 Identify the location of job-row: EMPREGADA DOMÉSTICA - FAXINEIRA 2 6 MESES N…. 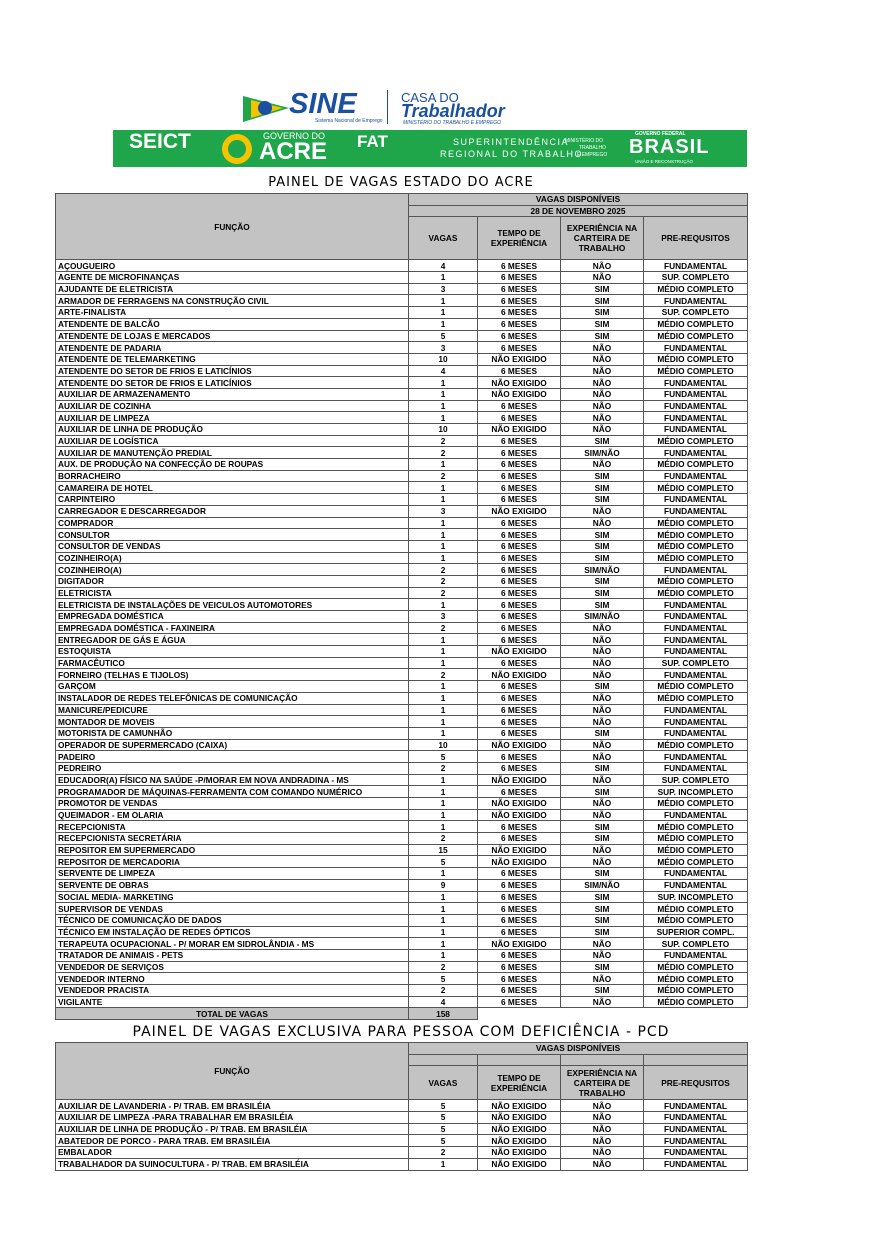
(402, 628).